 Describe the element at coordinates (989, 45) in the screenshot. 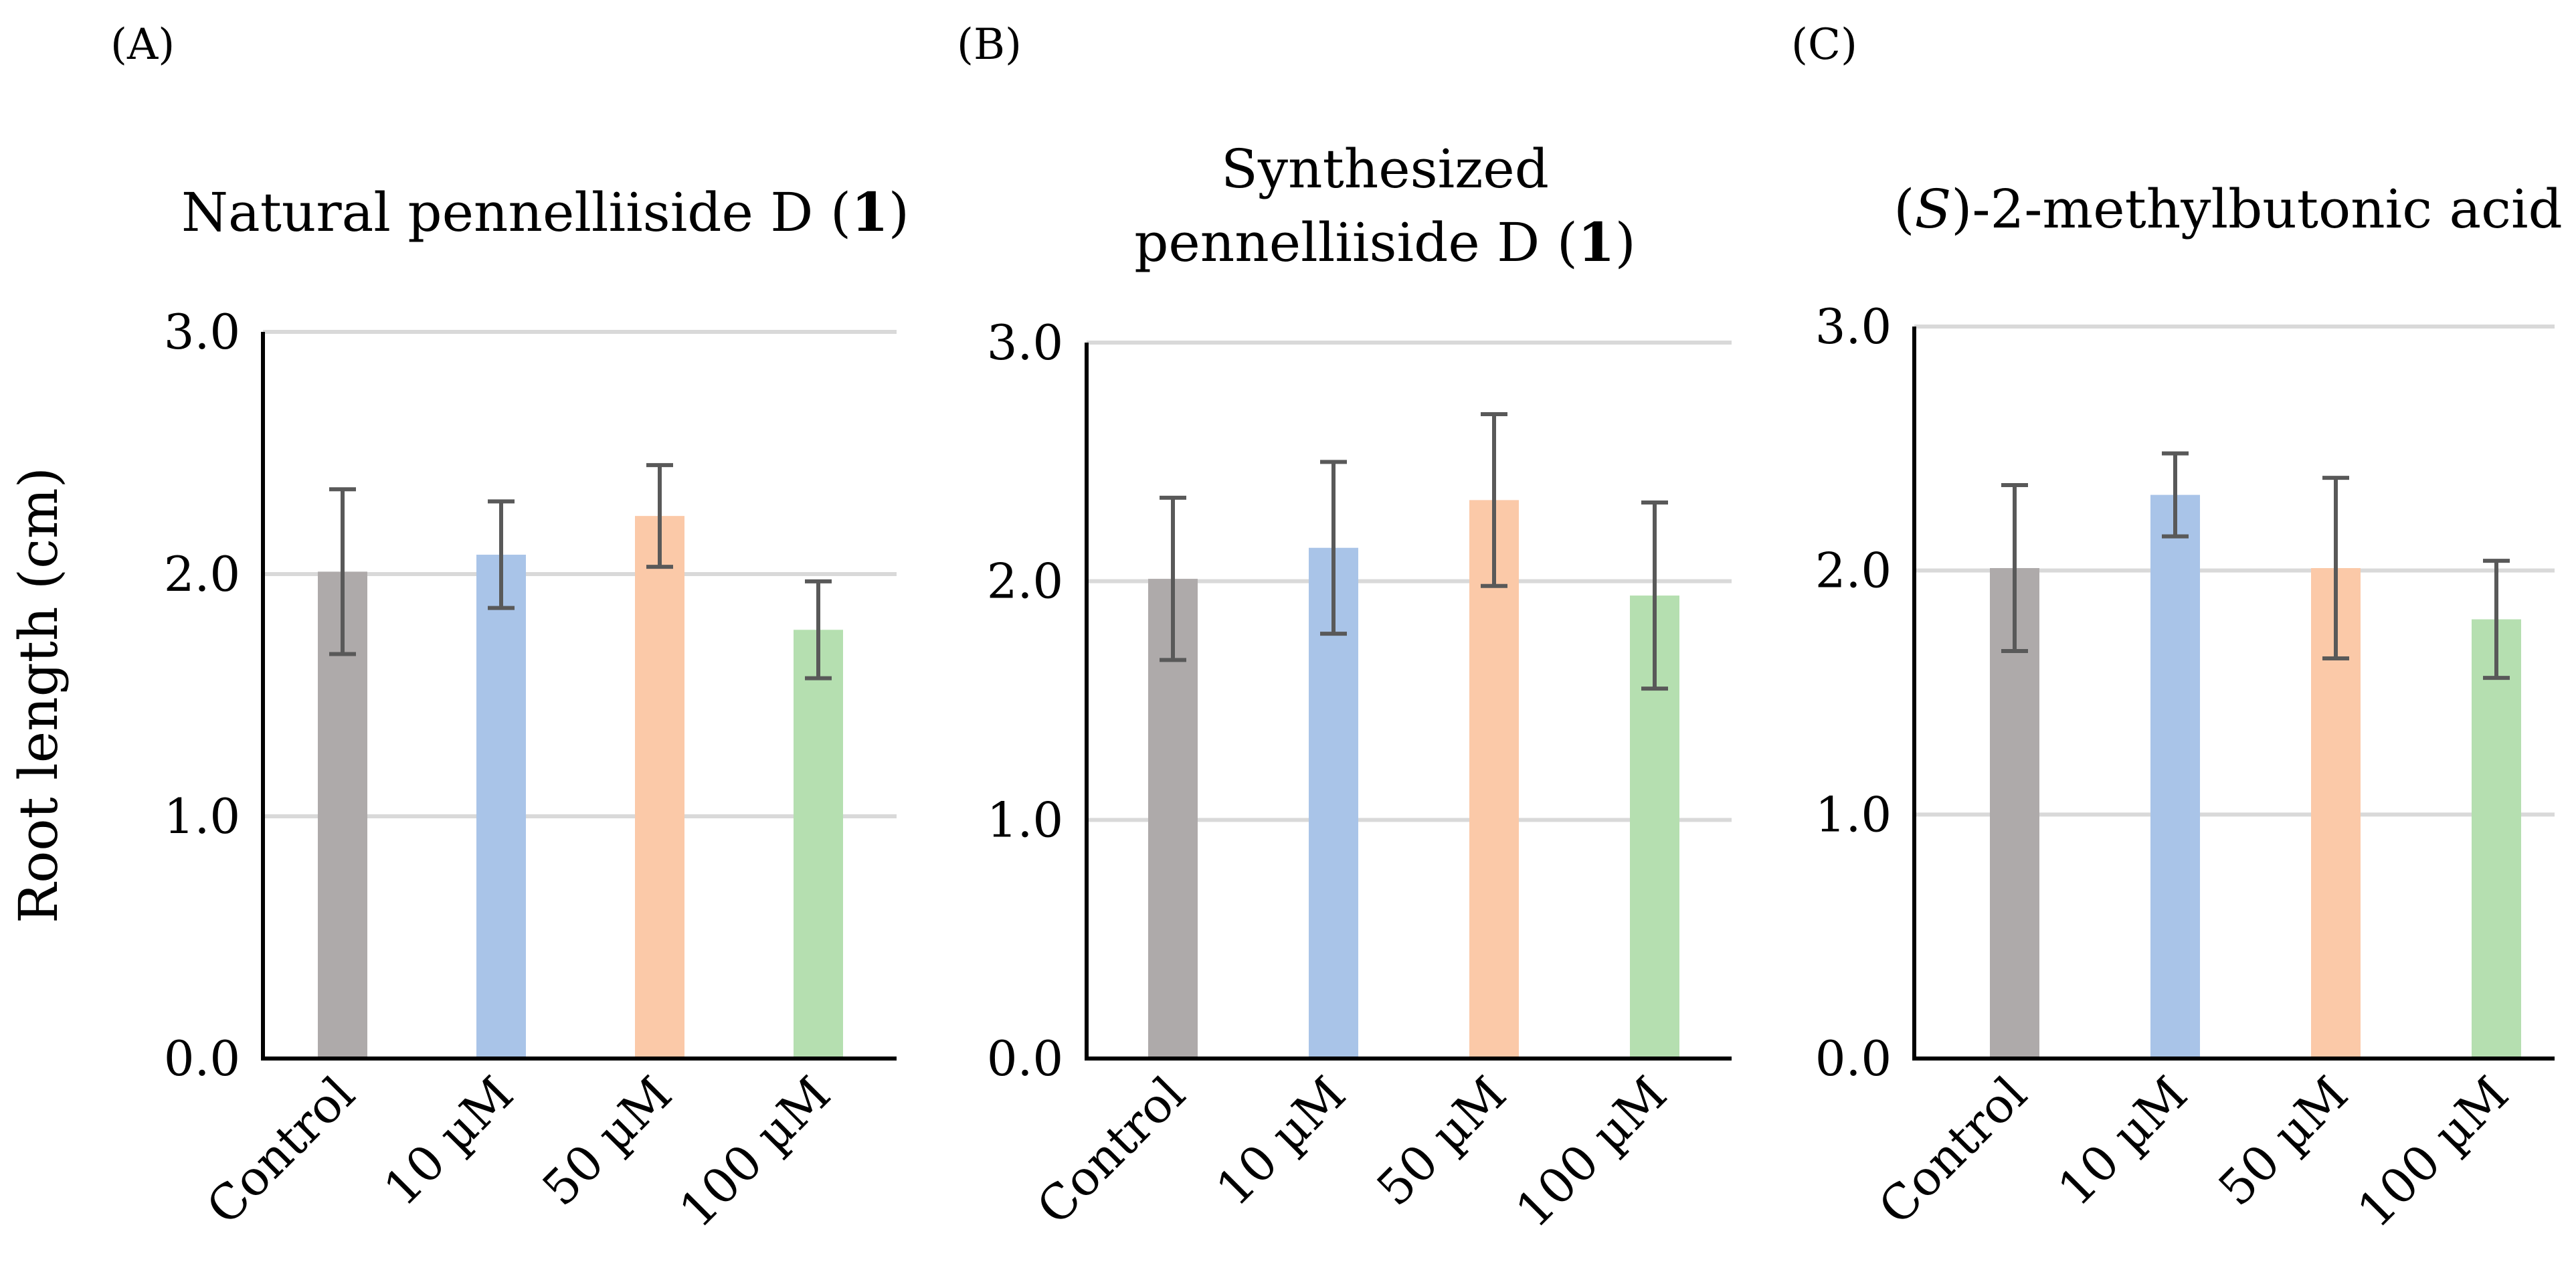

I see `panel-label: (B)` at that location.